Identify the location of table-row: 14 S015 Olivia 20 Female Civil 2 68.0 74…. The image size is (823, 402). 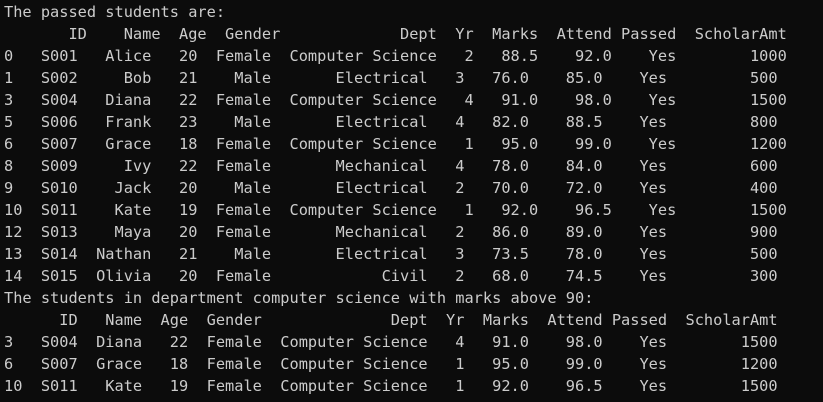
(391, 276).